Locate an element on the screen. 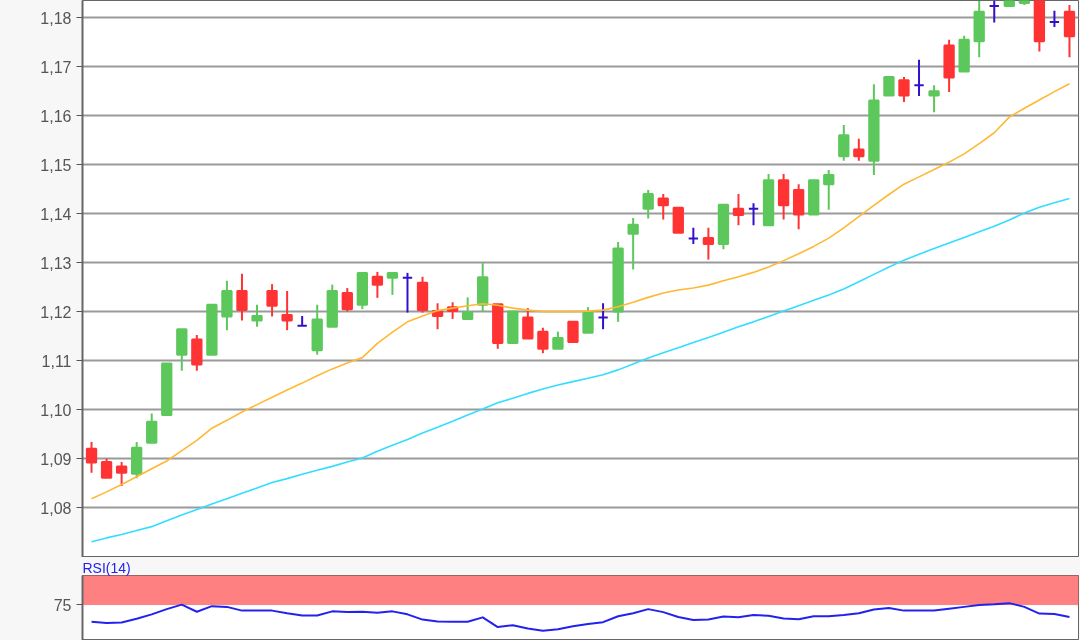 The image size is (1080, 640). chart-title: RSI(14) is located at coordinates (106, 567).